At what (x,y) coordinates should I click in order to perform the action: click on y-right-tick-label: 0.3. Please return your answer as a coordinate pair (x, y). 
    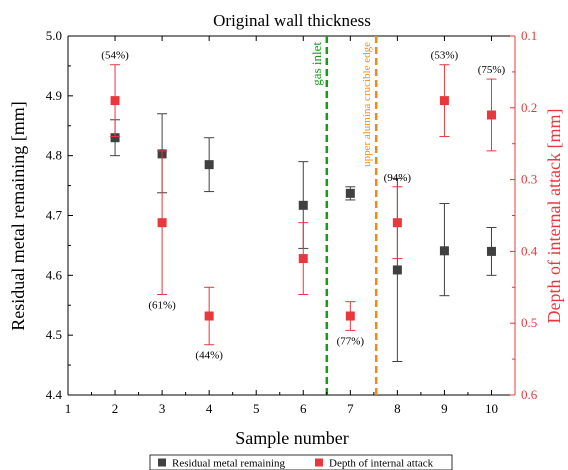
    Looking at the image, I should click on (529, 179).